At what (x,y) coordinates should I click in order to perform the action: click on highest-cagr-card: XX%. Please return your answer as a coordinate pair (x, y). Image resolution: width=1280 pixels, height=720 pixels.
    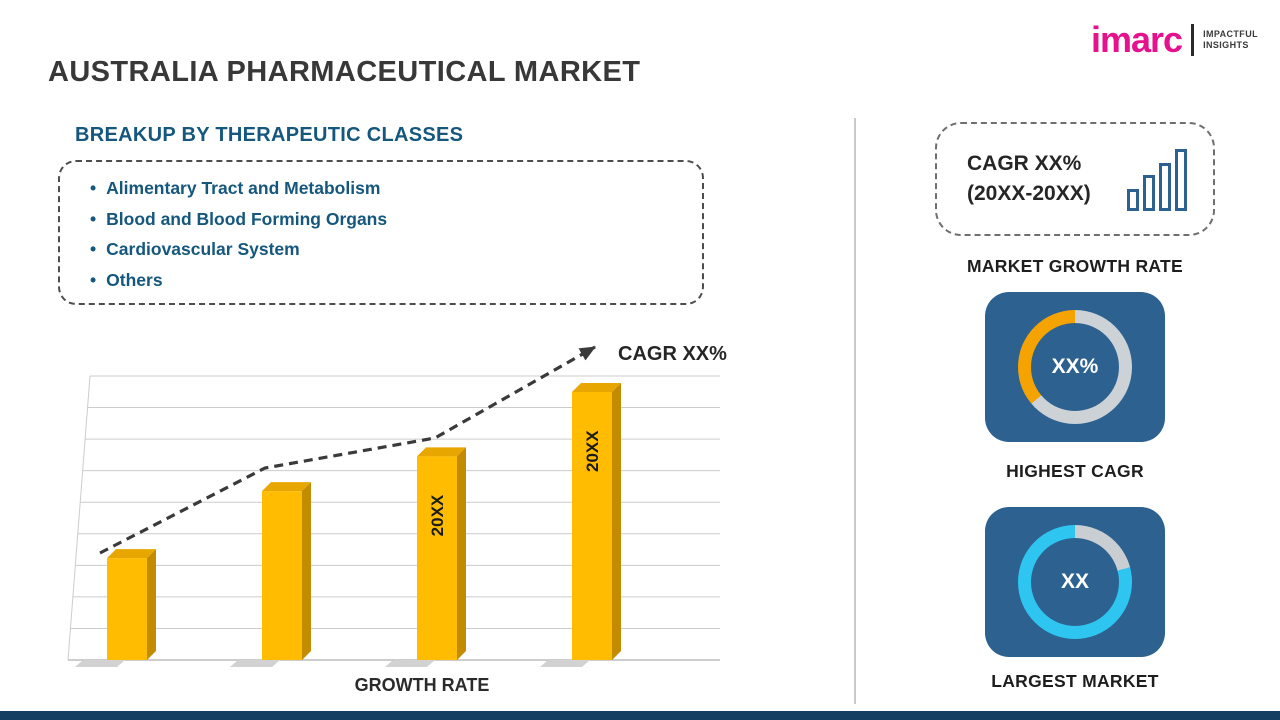
    Looking at the image, I should click on (1075, 367).